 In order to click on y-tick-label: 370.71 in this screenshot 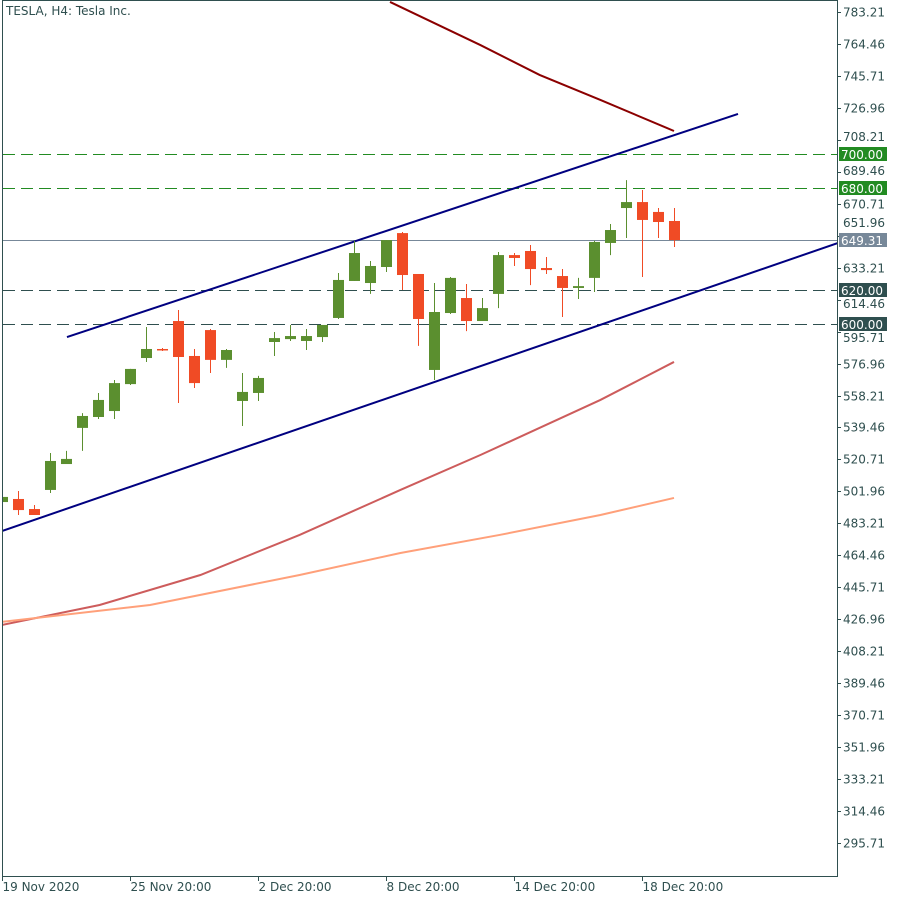, I will do `click(864, 716)`.